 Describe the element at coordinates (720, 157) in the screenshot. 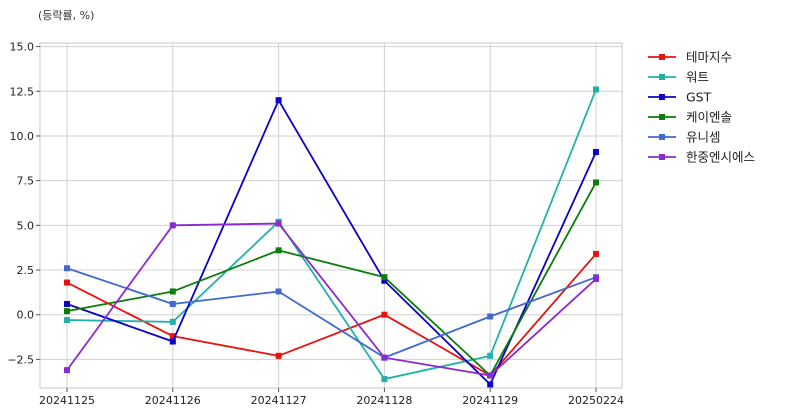

I see `legend-label: 한중엔시에스` at that location.